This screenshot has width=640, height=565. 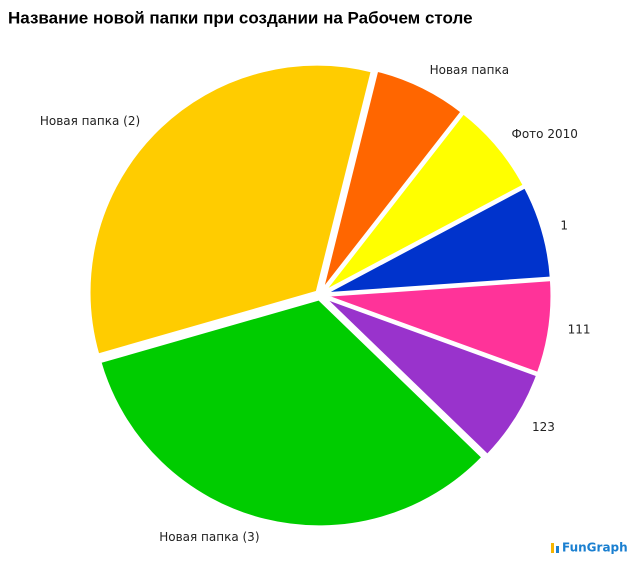 I want to click on slice-label: 1, so click(x=564, y=226).